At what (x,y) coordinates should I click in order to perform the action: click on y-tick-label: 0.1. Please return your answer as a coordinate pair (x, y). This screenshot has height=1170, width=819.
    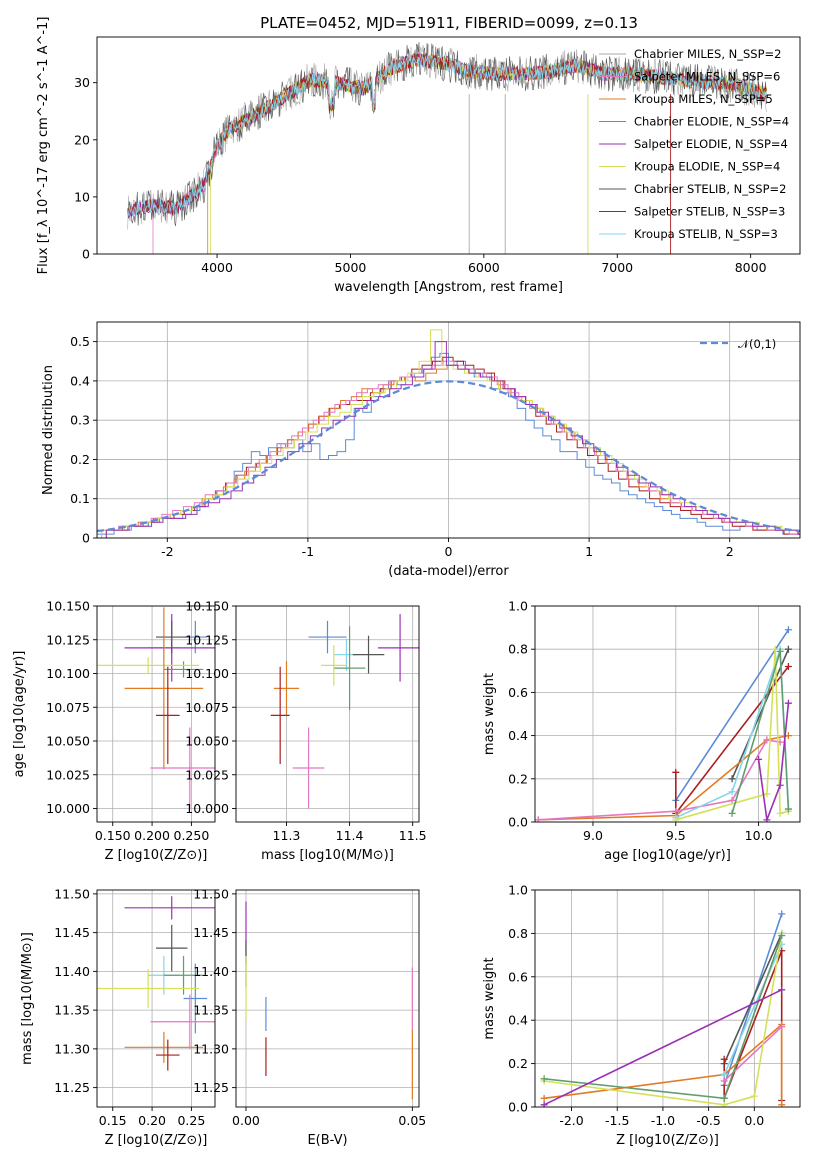
    Looking at the image, I should click on (80, 498).